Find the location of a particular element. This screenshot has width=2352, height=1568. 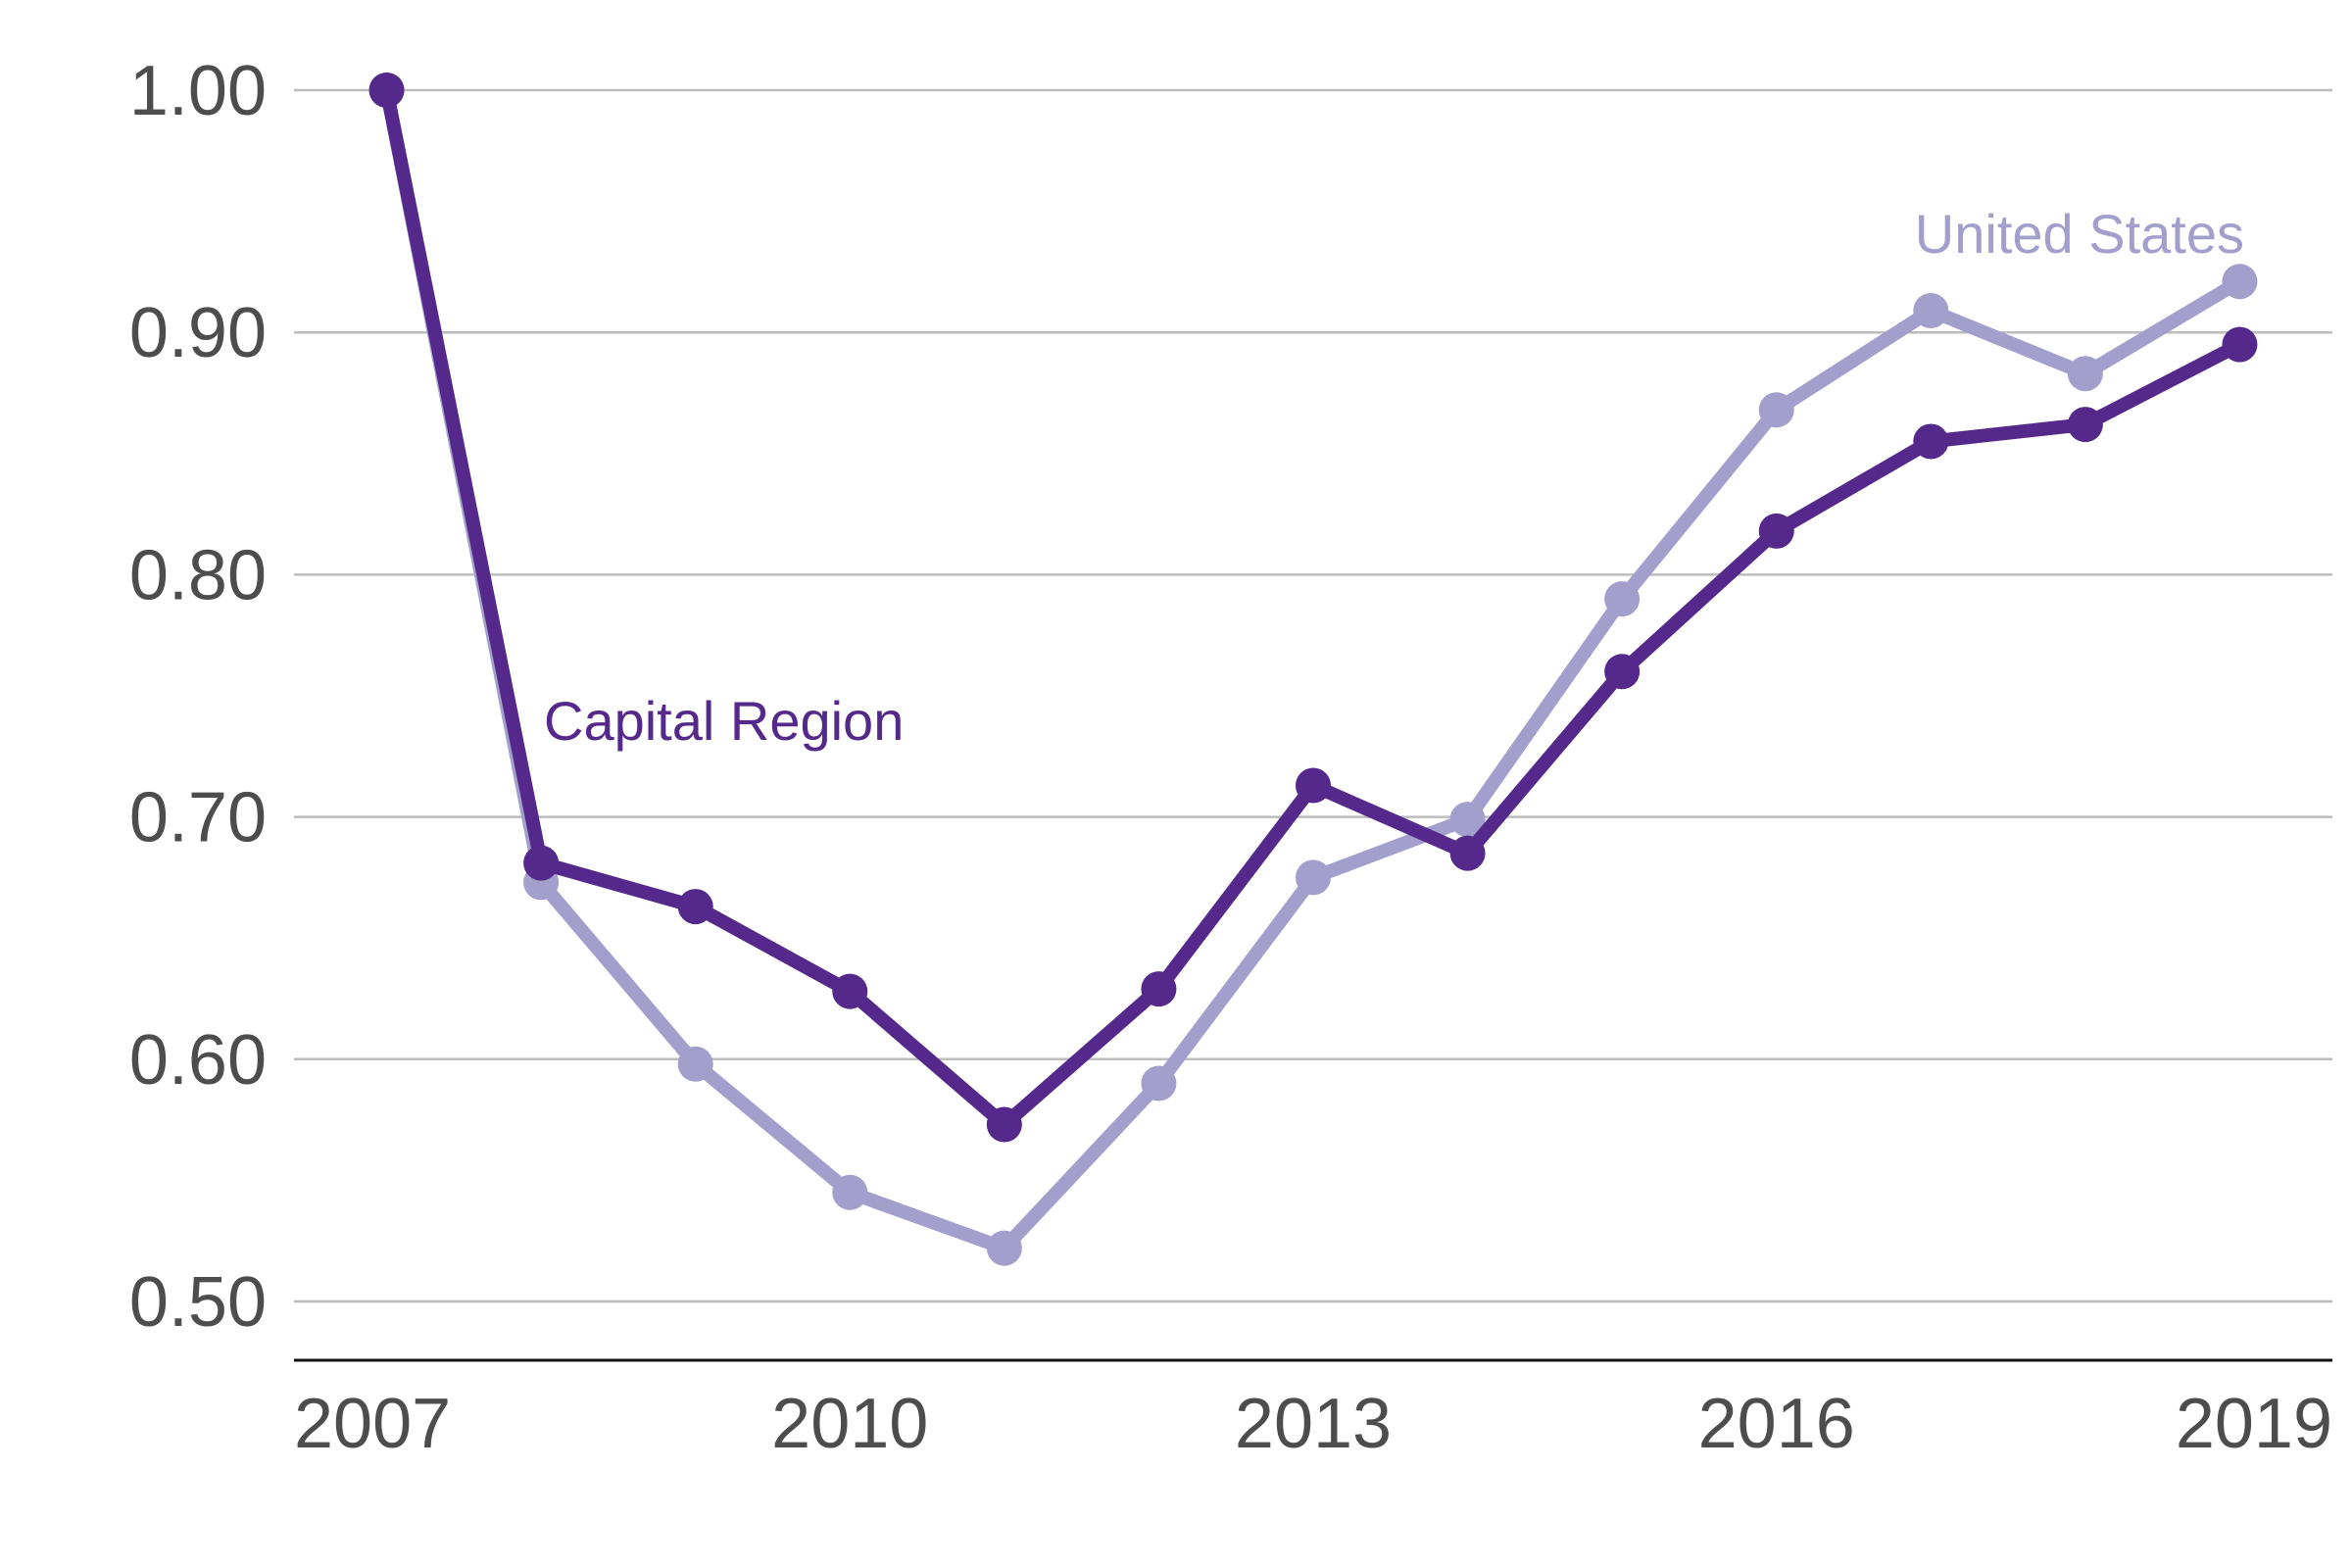

y-axis: 1.00 0.90 0.80 0.70 0.60 0.50 is located at coordinates (198, 697).